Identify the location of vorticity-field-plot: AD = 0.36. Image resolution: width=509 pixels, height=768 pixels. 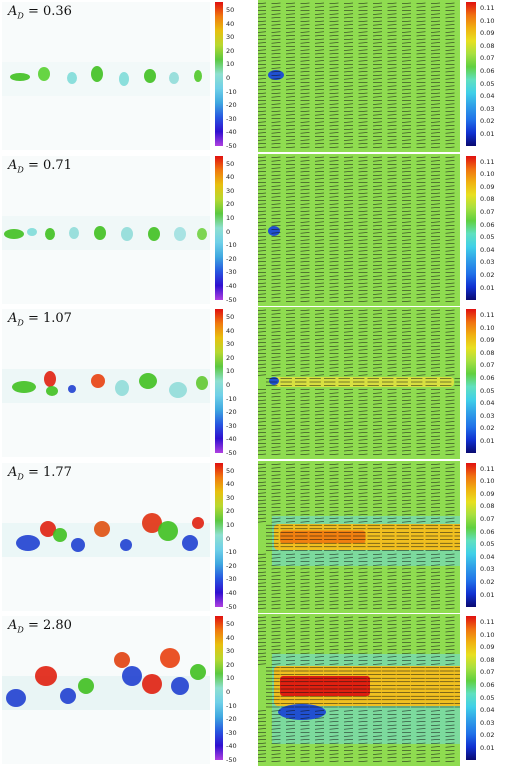
(106, 76).